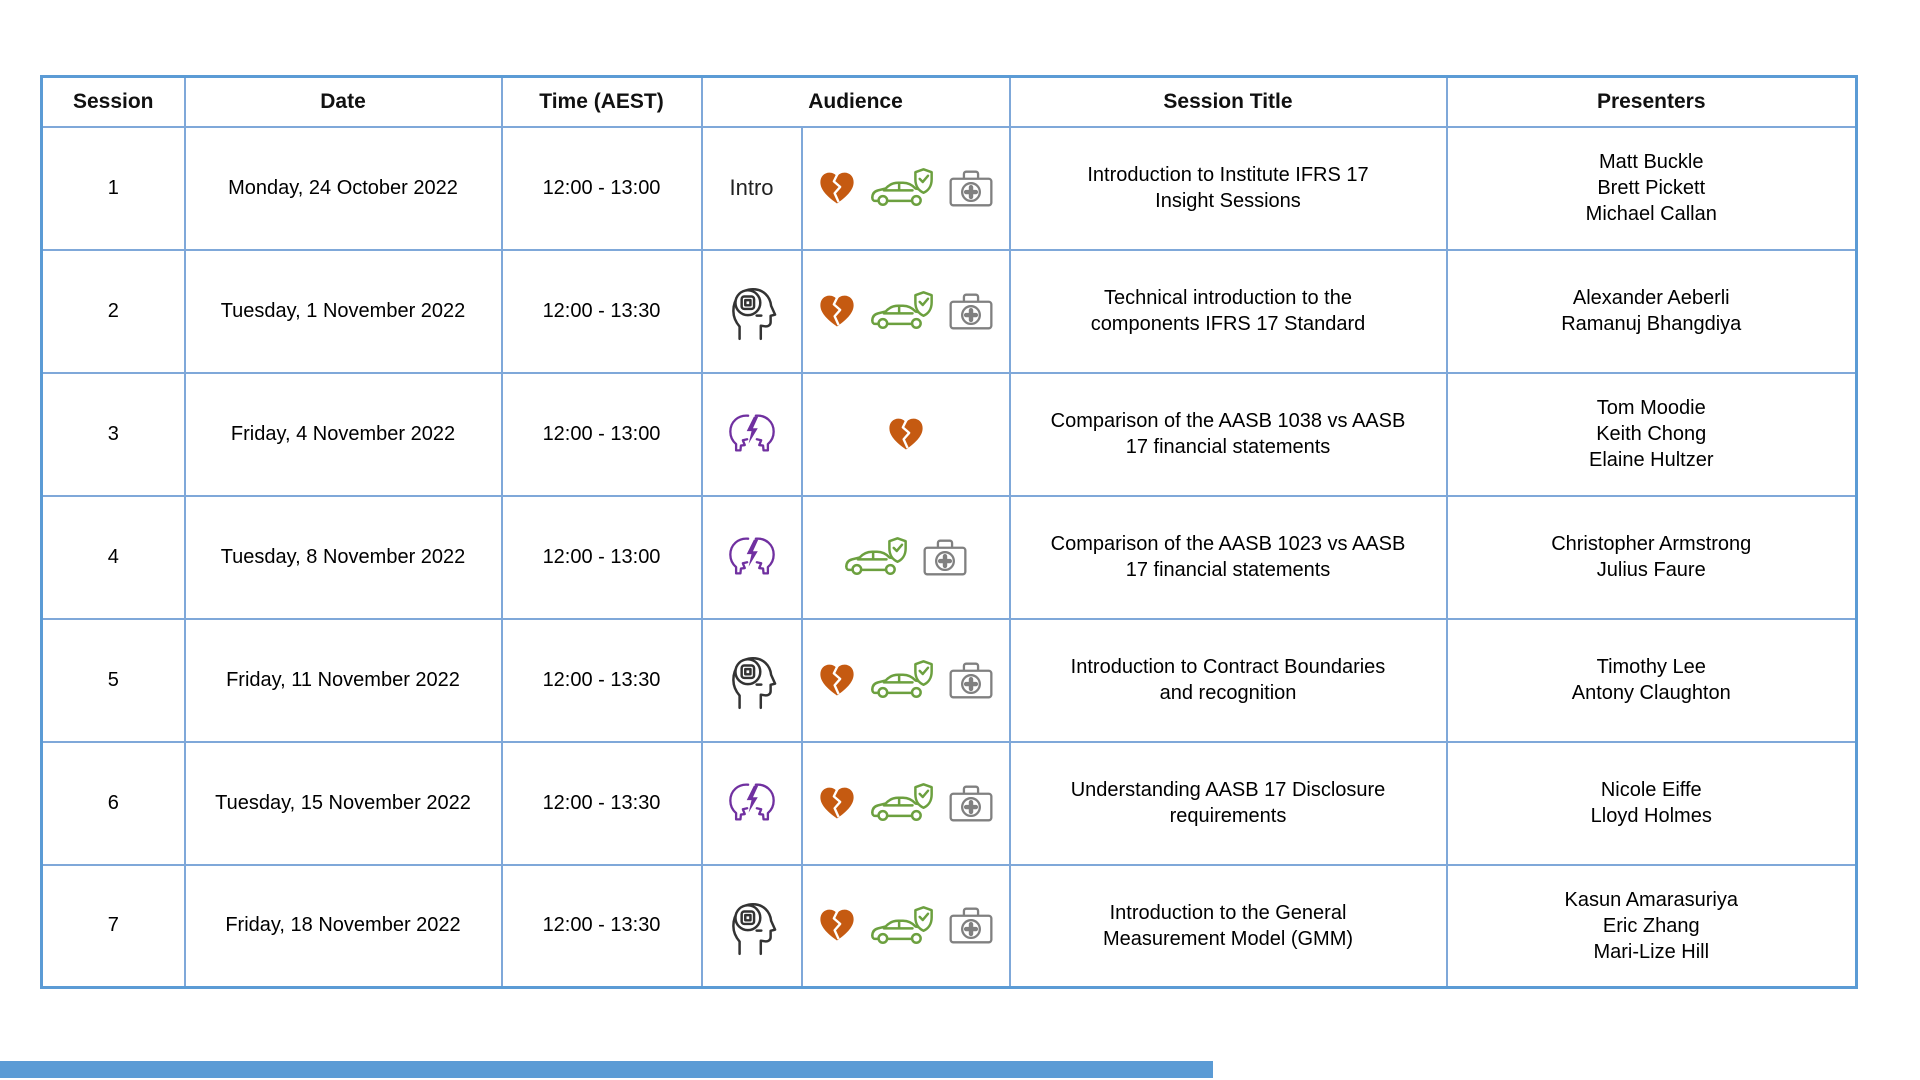 The height and width of the screenshot is (1080, 1920). Describe the element at coordinates (606, 1069) in the screenshot. I see `horizontal-scrollbar-thumb` at that location.